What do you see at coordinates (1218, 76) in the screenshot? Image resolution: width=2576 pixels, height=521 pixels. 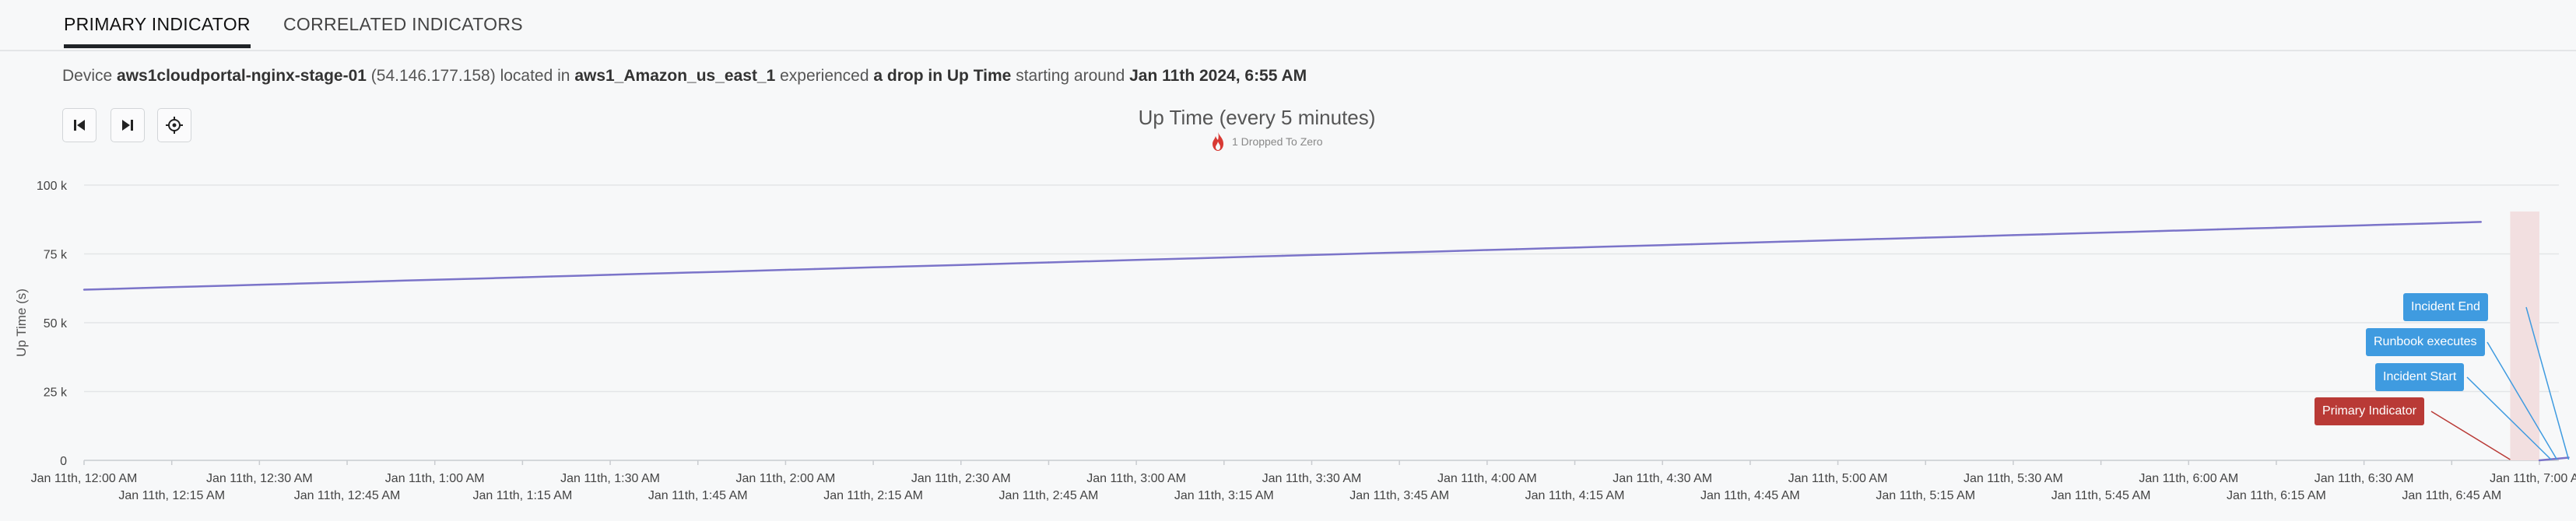 I see `event-time: Jan 11th 2024, 6:55 AM` at bounding box center [1218, 76].